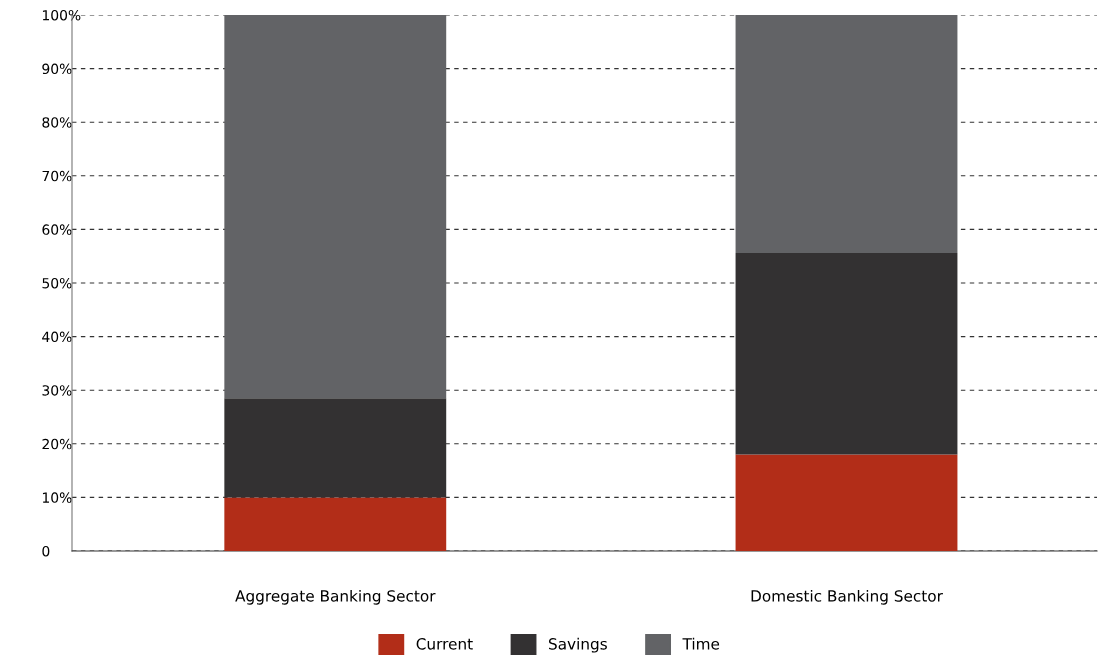 The image size is (1099, 668). What do you see at coordinates (57, 69) in the screenshot?
I see `y-tick-label: 90%` at bounding box center [57, 69].